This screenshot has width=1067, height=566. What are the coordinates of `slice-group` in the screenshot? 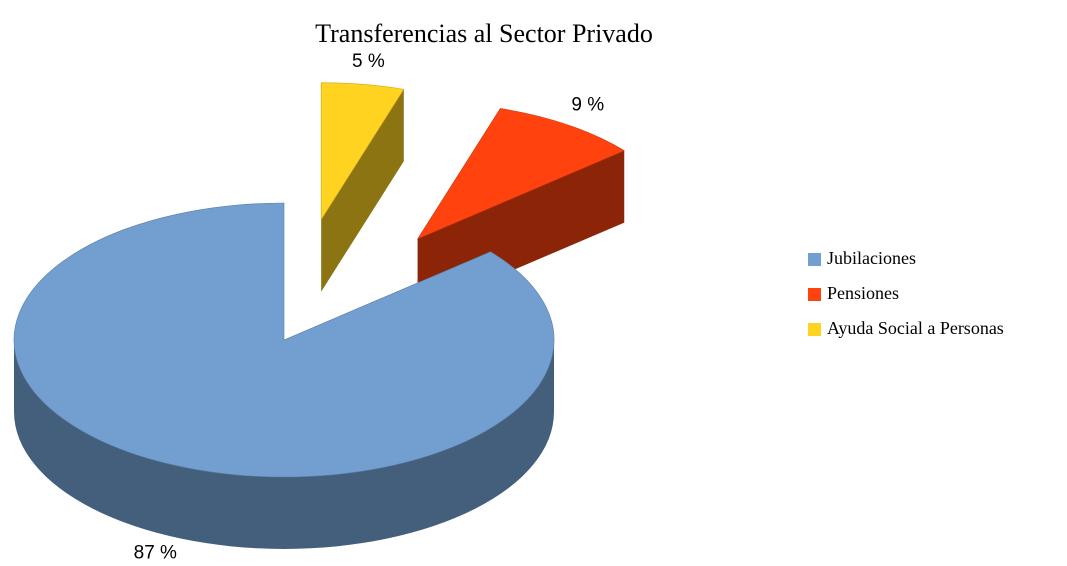 It's located at (362, 187).